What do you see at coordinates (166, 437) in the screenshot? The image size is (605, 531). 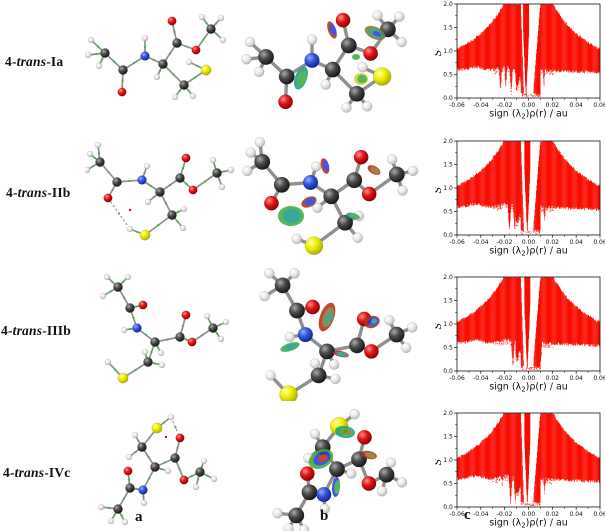 I see `ring-critical-point` at bounding box center [166, 437].